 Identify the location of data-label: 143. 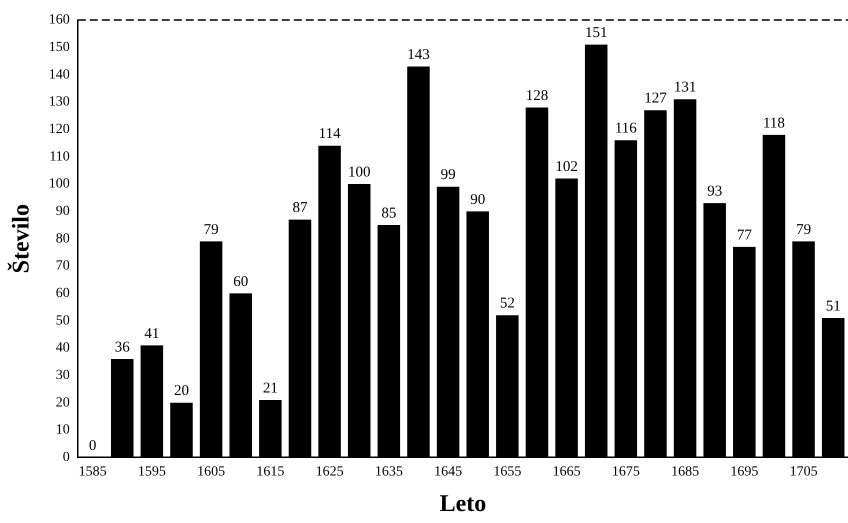
(418, 54).